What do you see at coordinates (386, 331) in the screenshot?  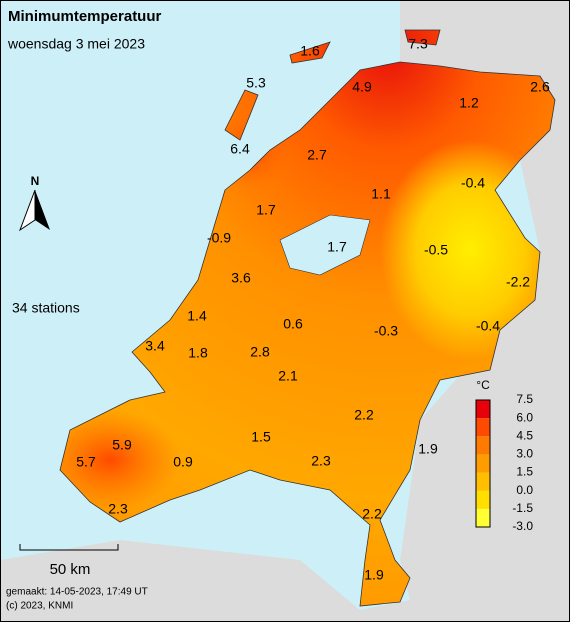 I see `station-value: -0.3` at bounding box center [386, 331].